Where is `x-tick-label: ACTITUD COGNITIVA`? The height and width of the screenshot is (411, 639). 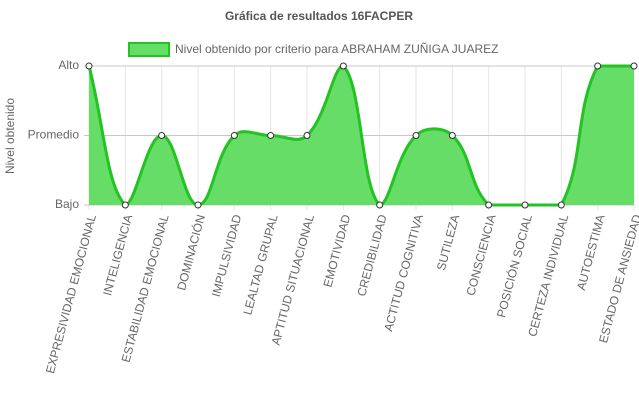
x-tick-label: ACTITUD COGNITIVA is located at coordinates (403, 273).